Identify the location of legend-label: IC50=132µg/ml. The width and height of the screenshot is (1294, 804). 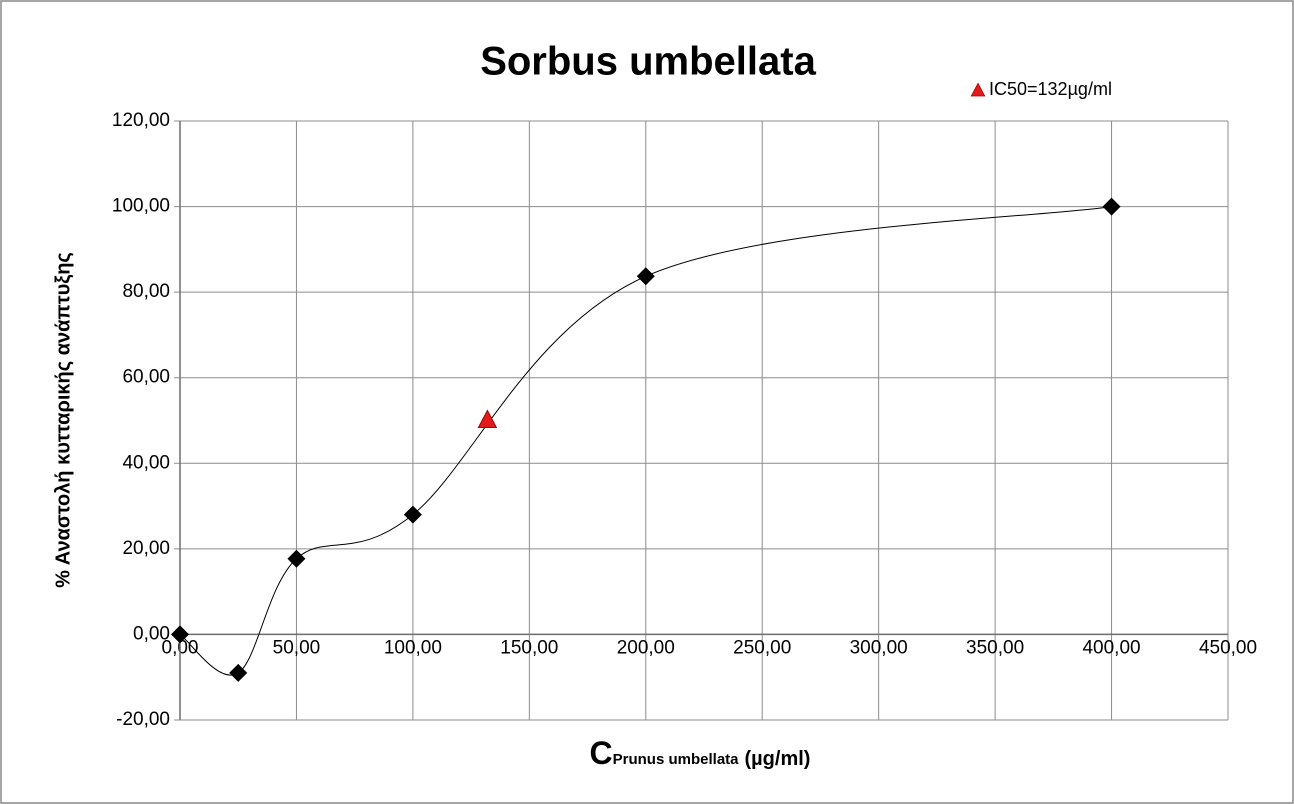
(1050, 89).